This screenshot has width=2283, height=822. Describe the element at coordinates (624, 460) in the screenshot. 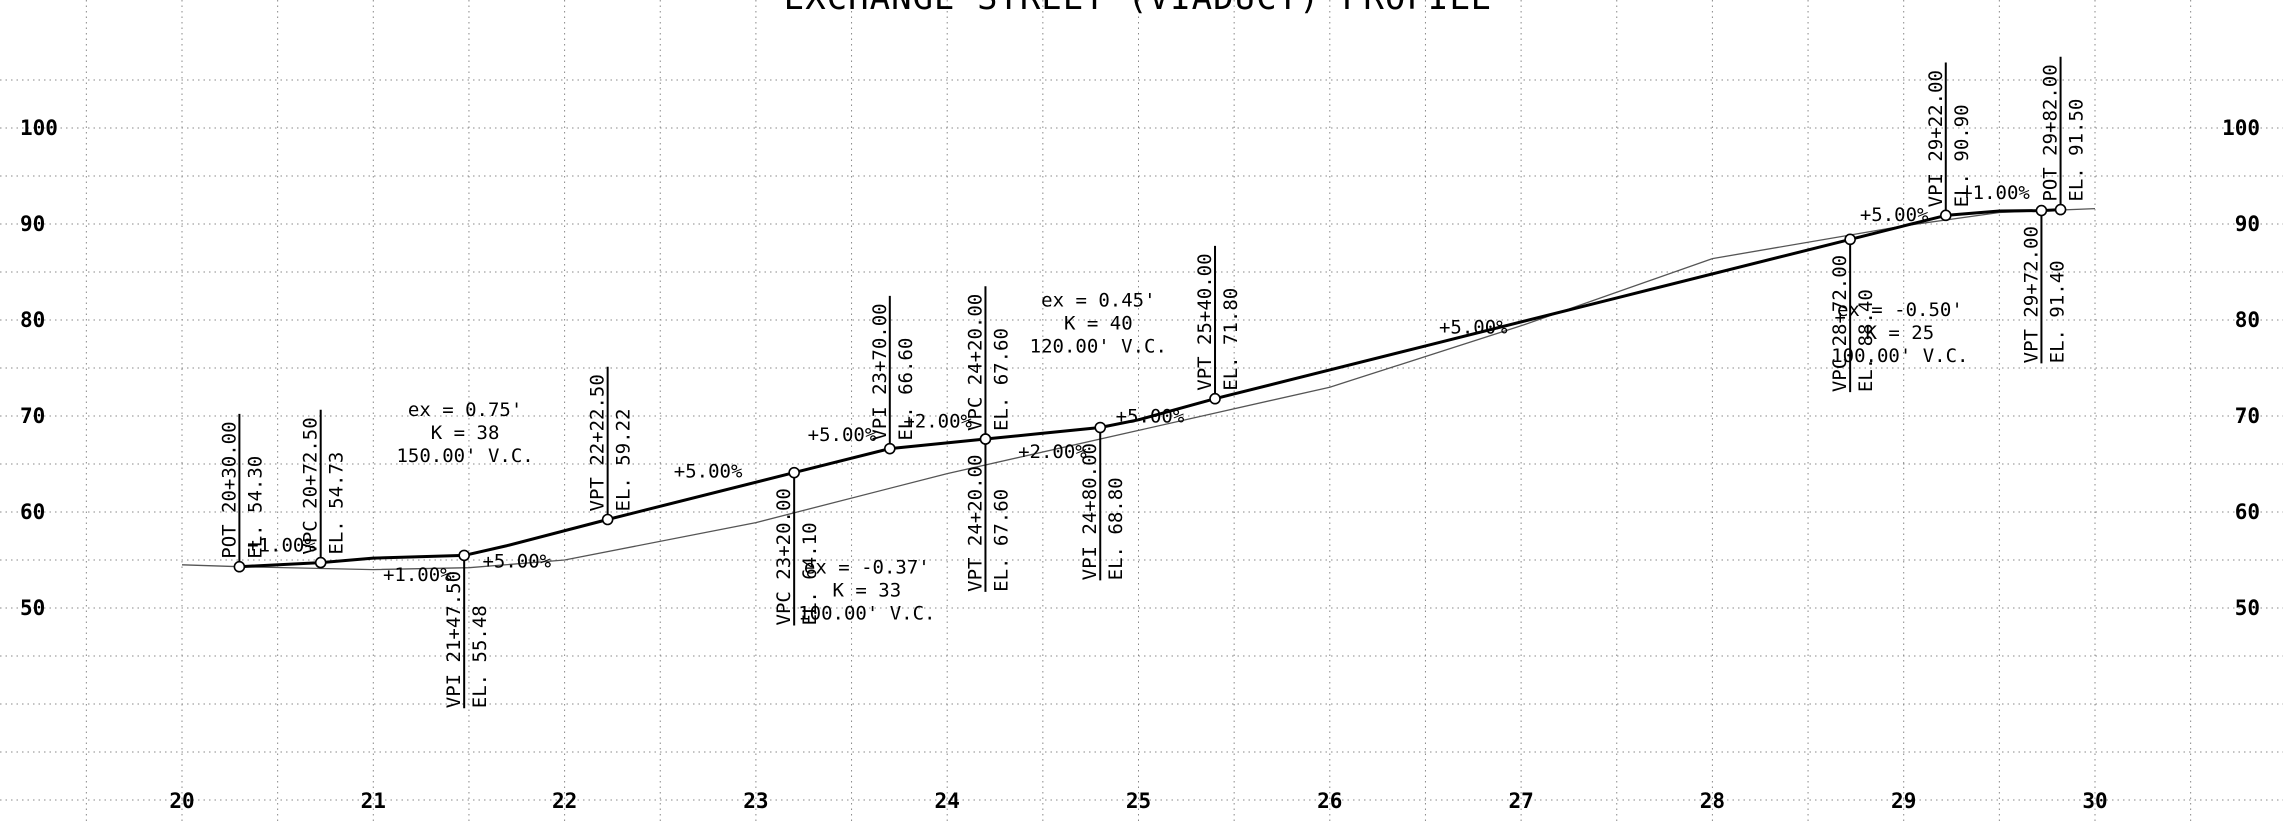

I see `elevation-label: EL. 59.22` at that location.